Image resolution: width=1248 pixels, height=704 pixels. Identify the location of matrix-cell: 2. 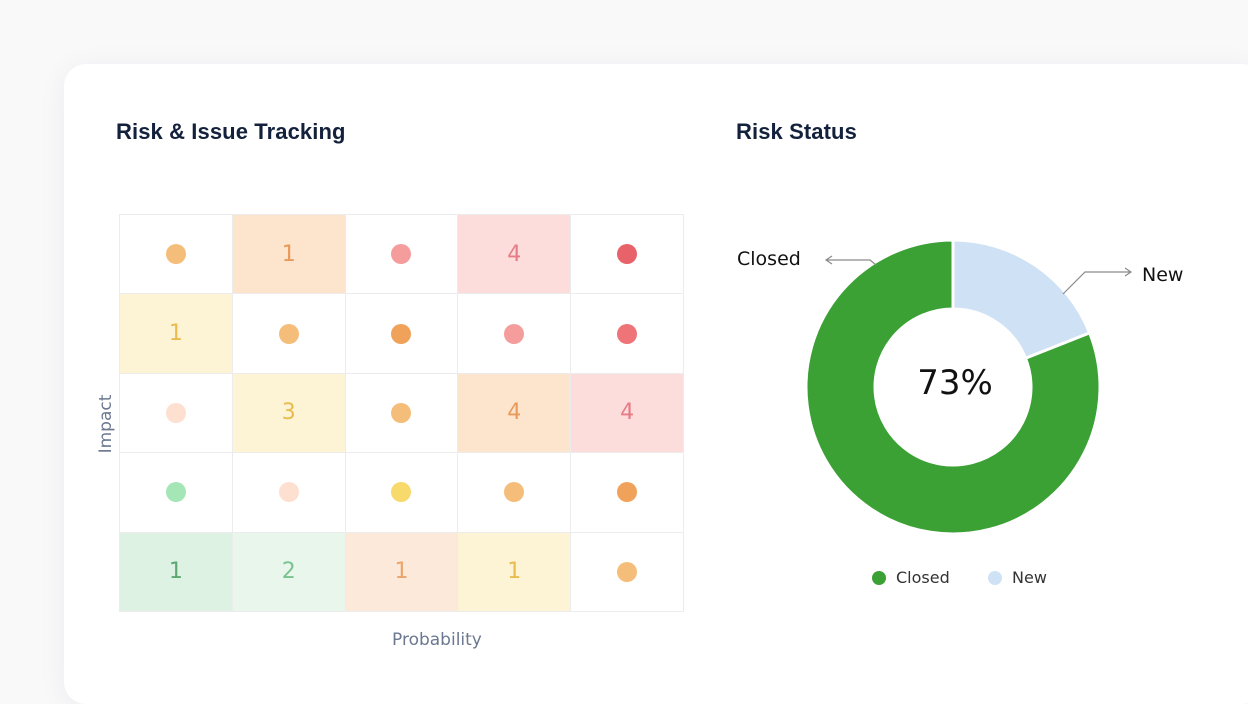
(289, 572).